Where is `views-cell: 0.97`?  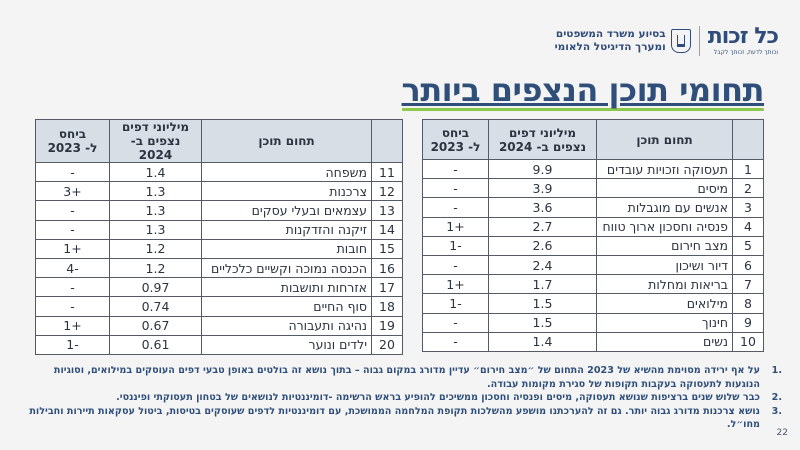 views-cell: 0.97 is located at coordinates (155, 287).